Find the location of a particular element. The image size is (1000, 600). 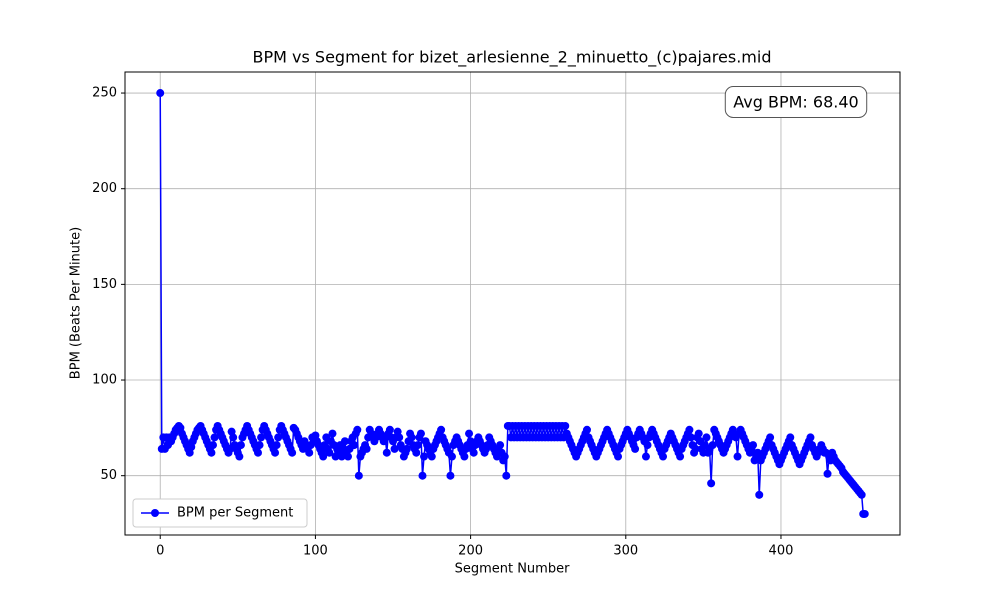

annotation-box is located at coordinates (796, 102).